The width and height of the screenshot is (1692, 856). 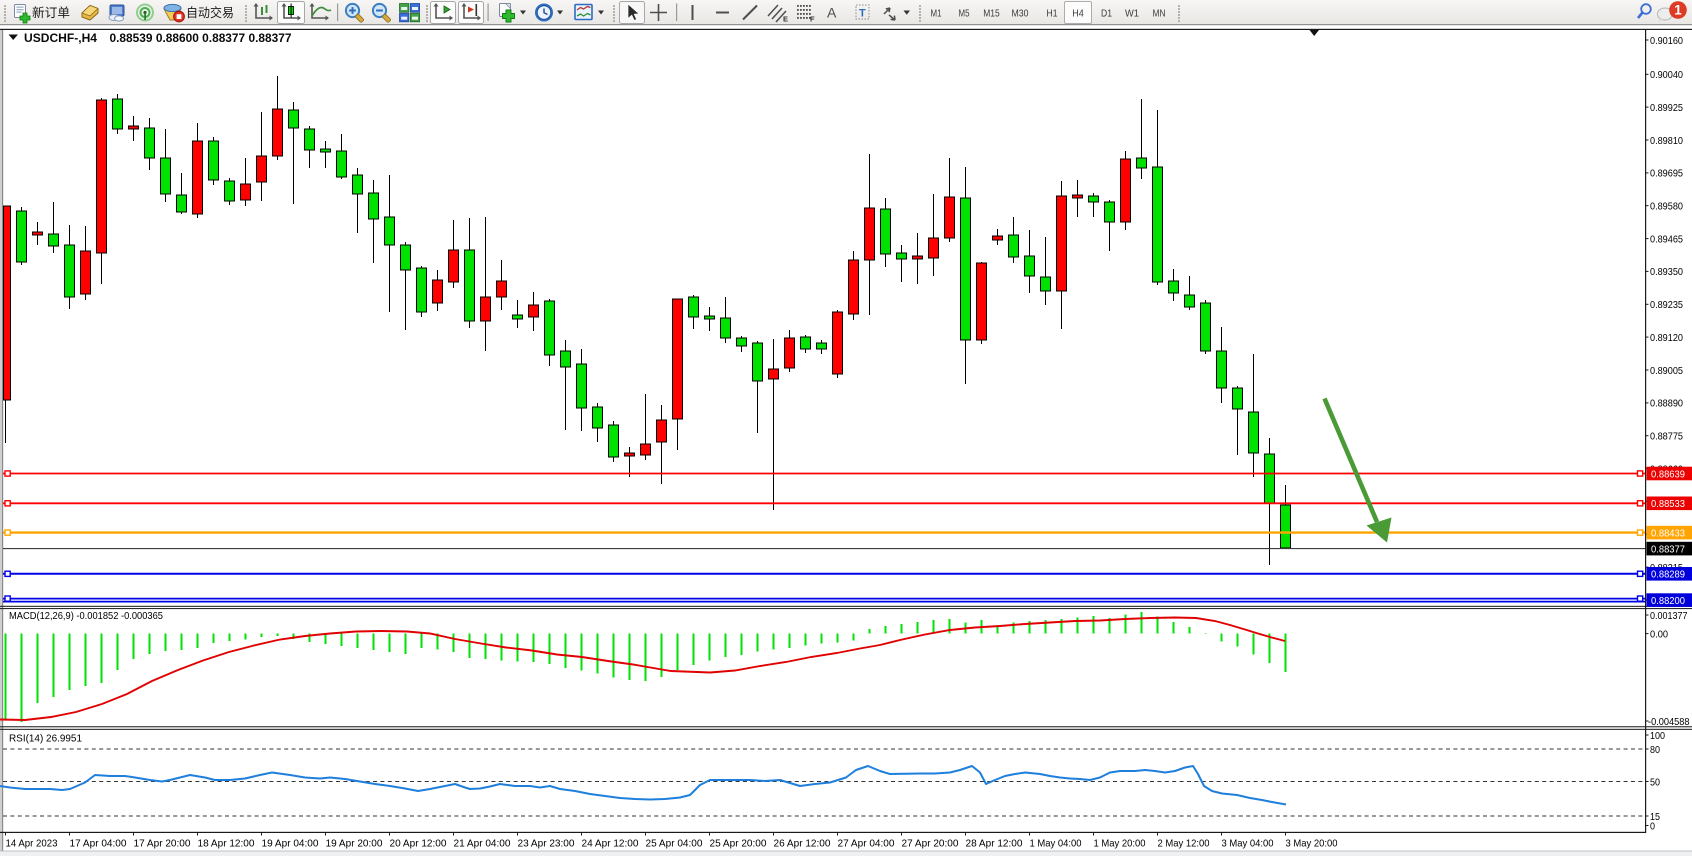 What do you see at coordinates (1659, 634) in the screenshot?
I see `svg-text: 0.00` at bounding box center [1659, 634].